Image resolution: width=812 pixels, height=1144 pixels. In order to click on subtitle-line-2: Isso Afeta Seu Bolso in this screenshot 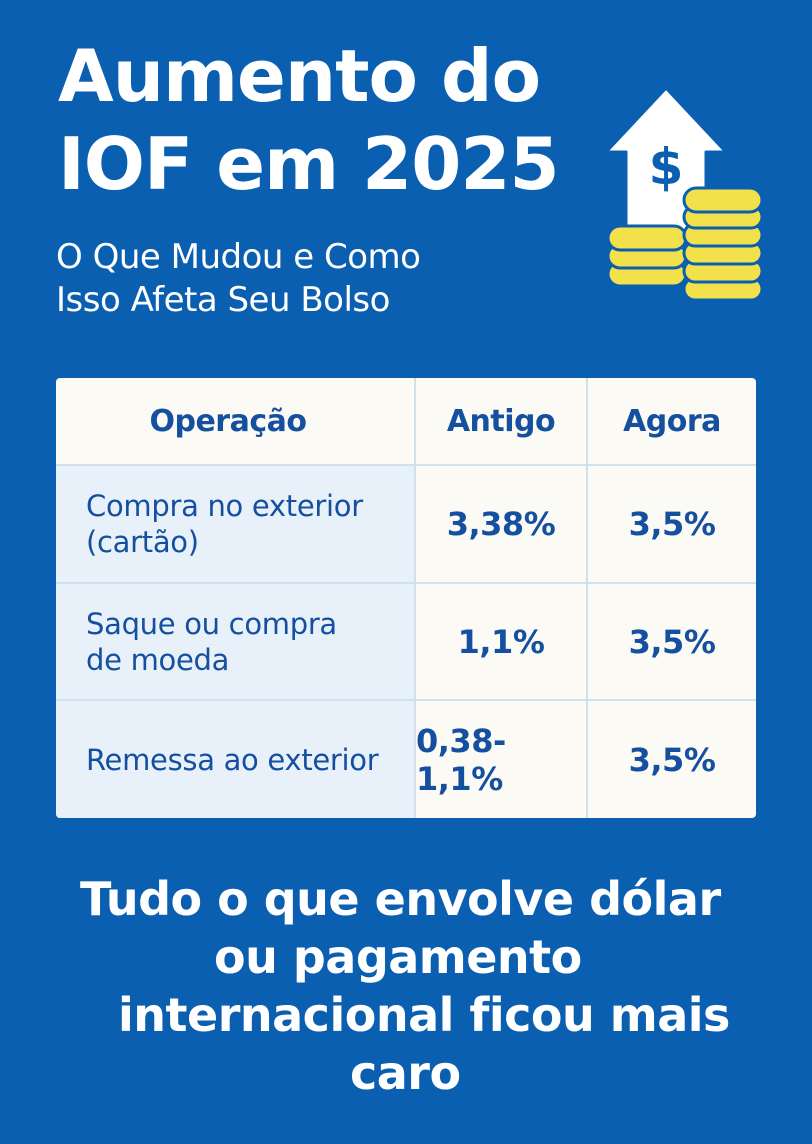, I will do `click(223, 300)`.